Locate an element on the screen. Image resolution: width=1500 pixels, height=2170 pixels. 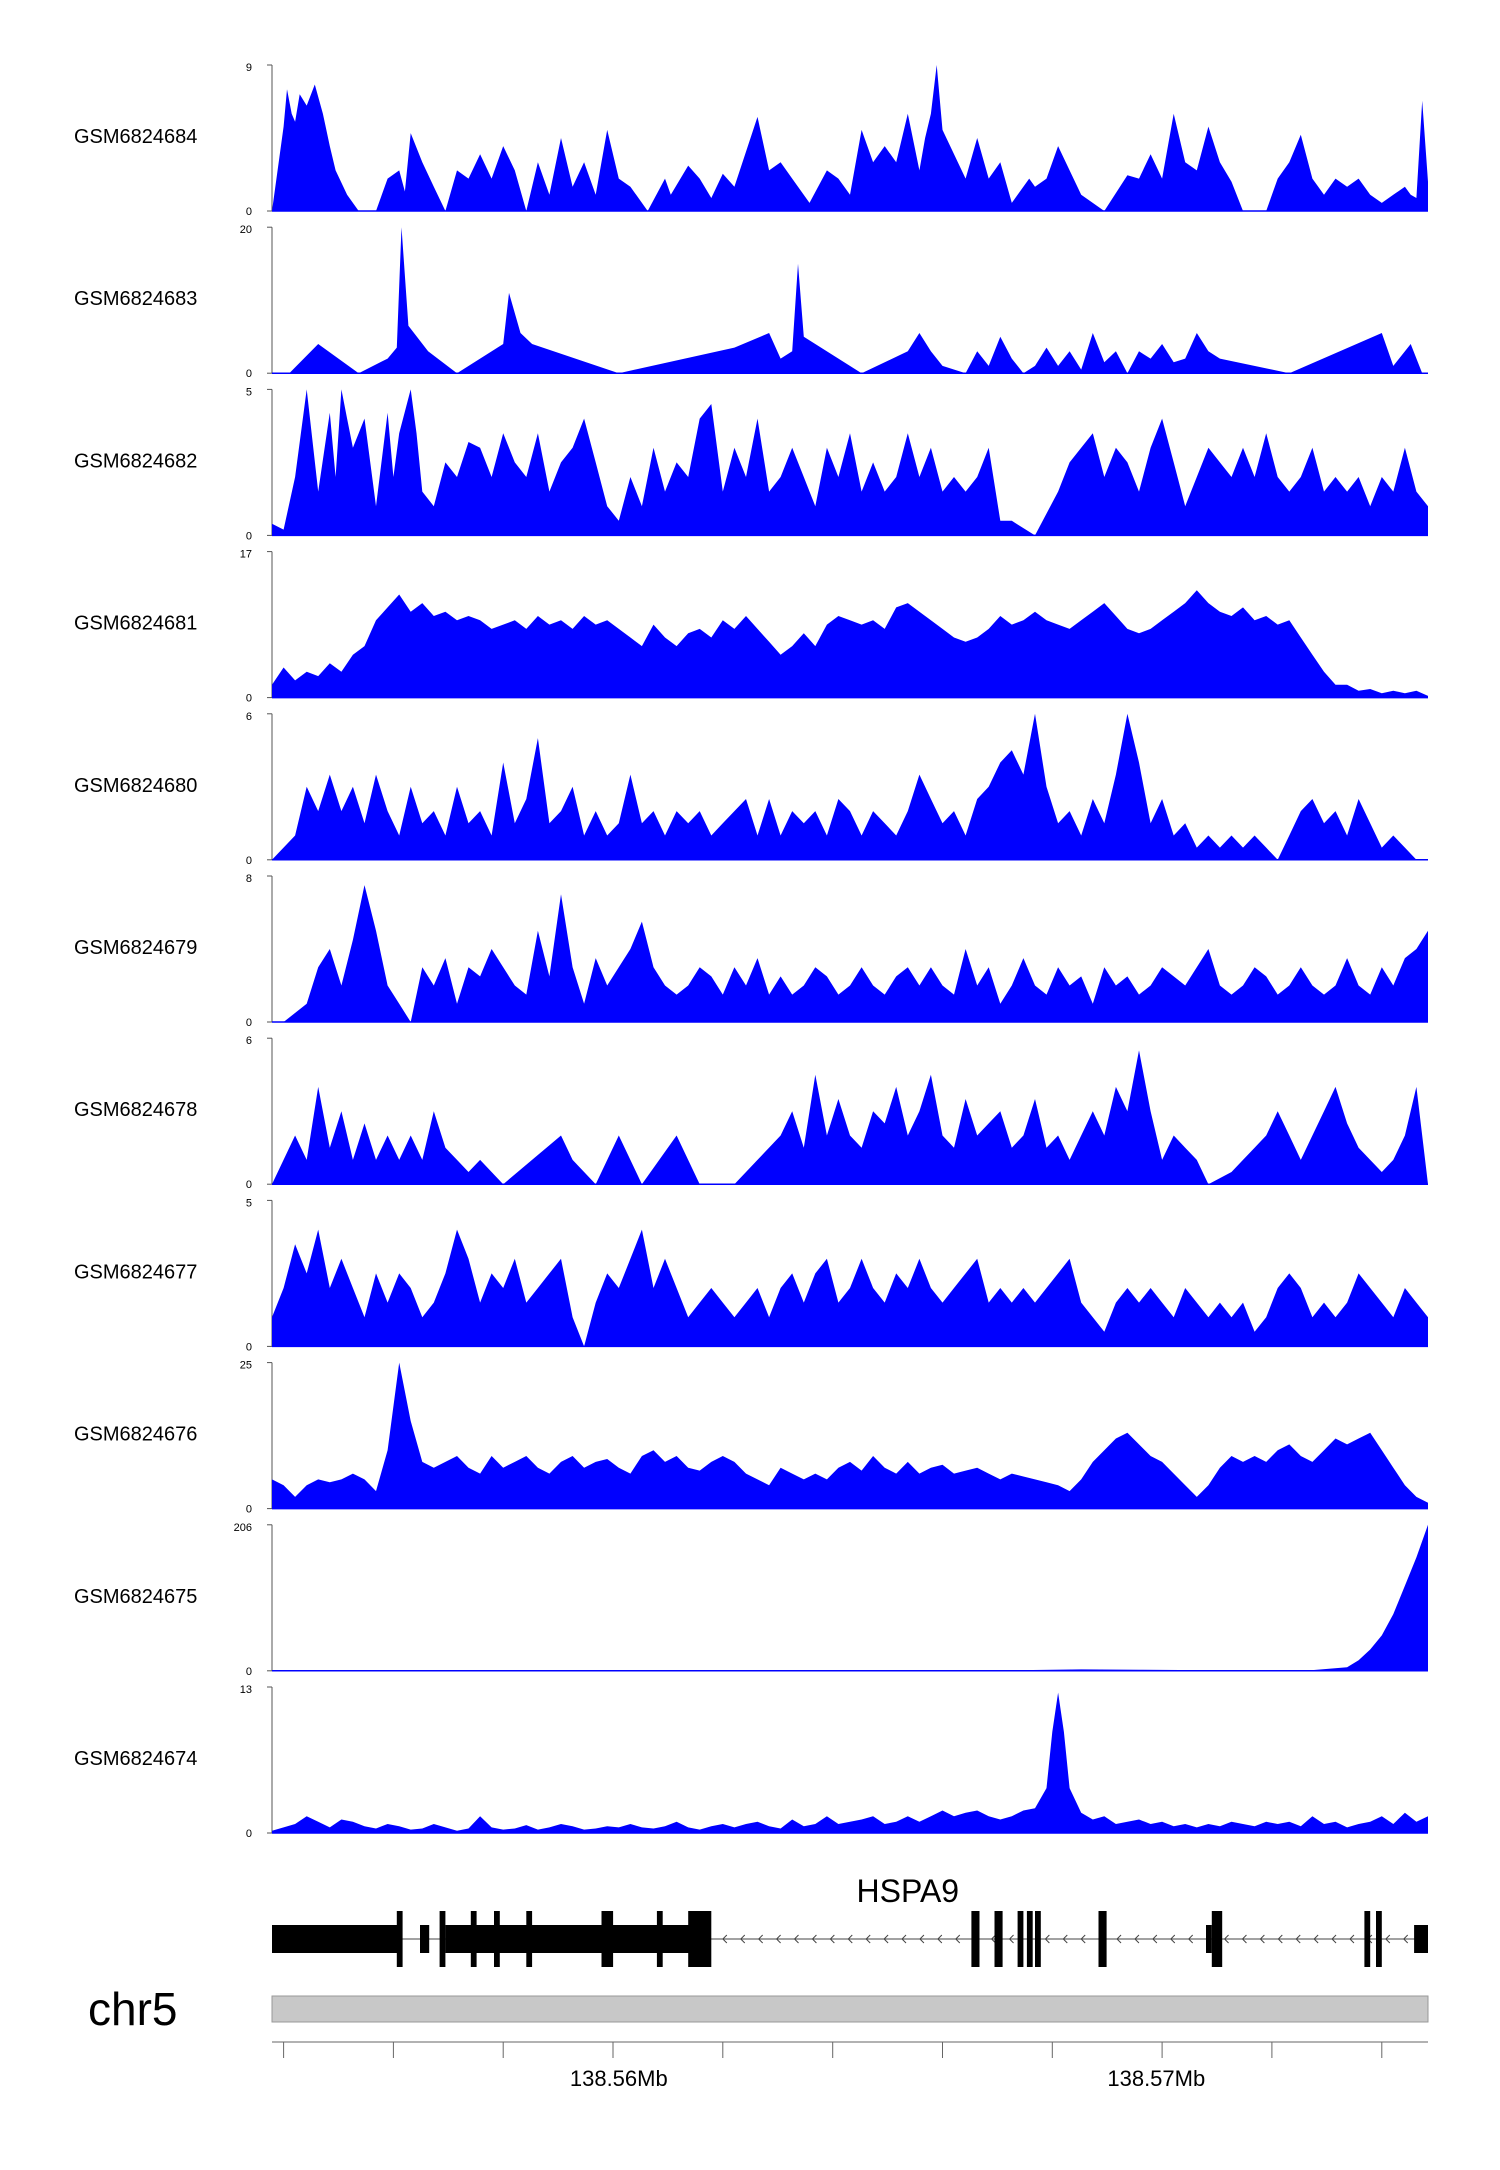
track-max-label: 17 is located at coordinates (246, 555).